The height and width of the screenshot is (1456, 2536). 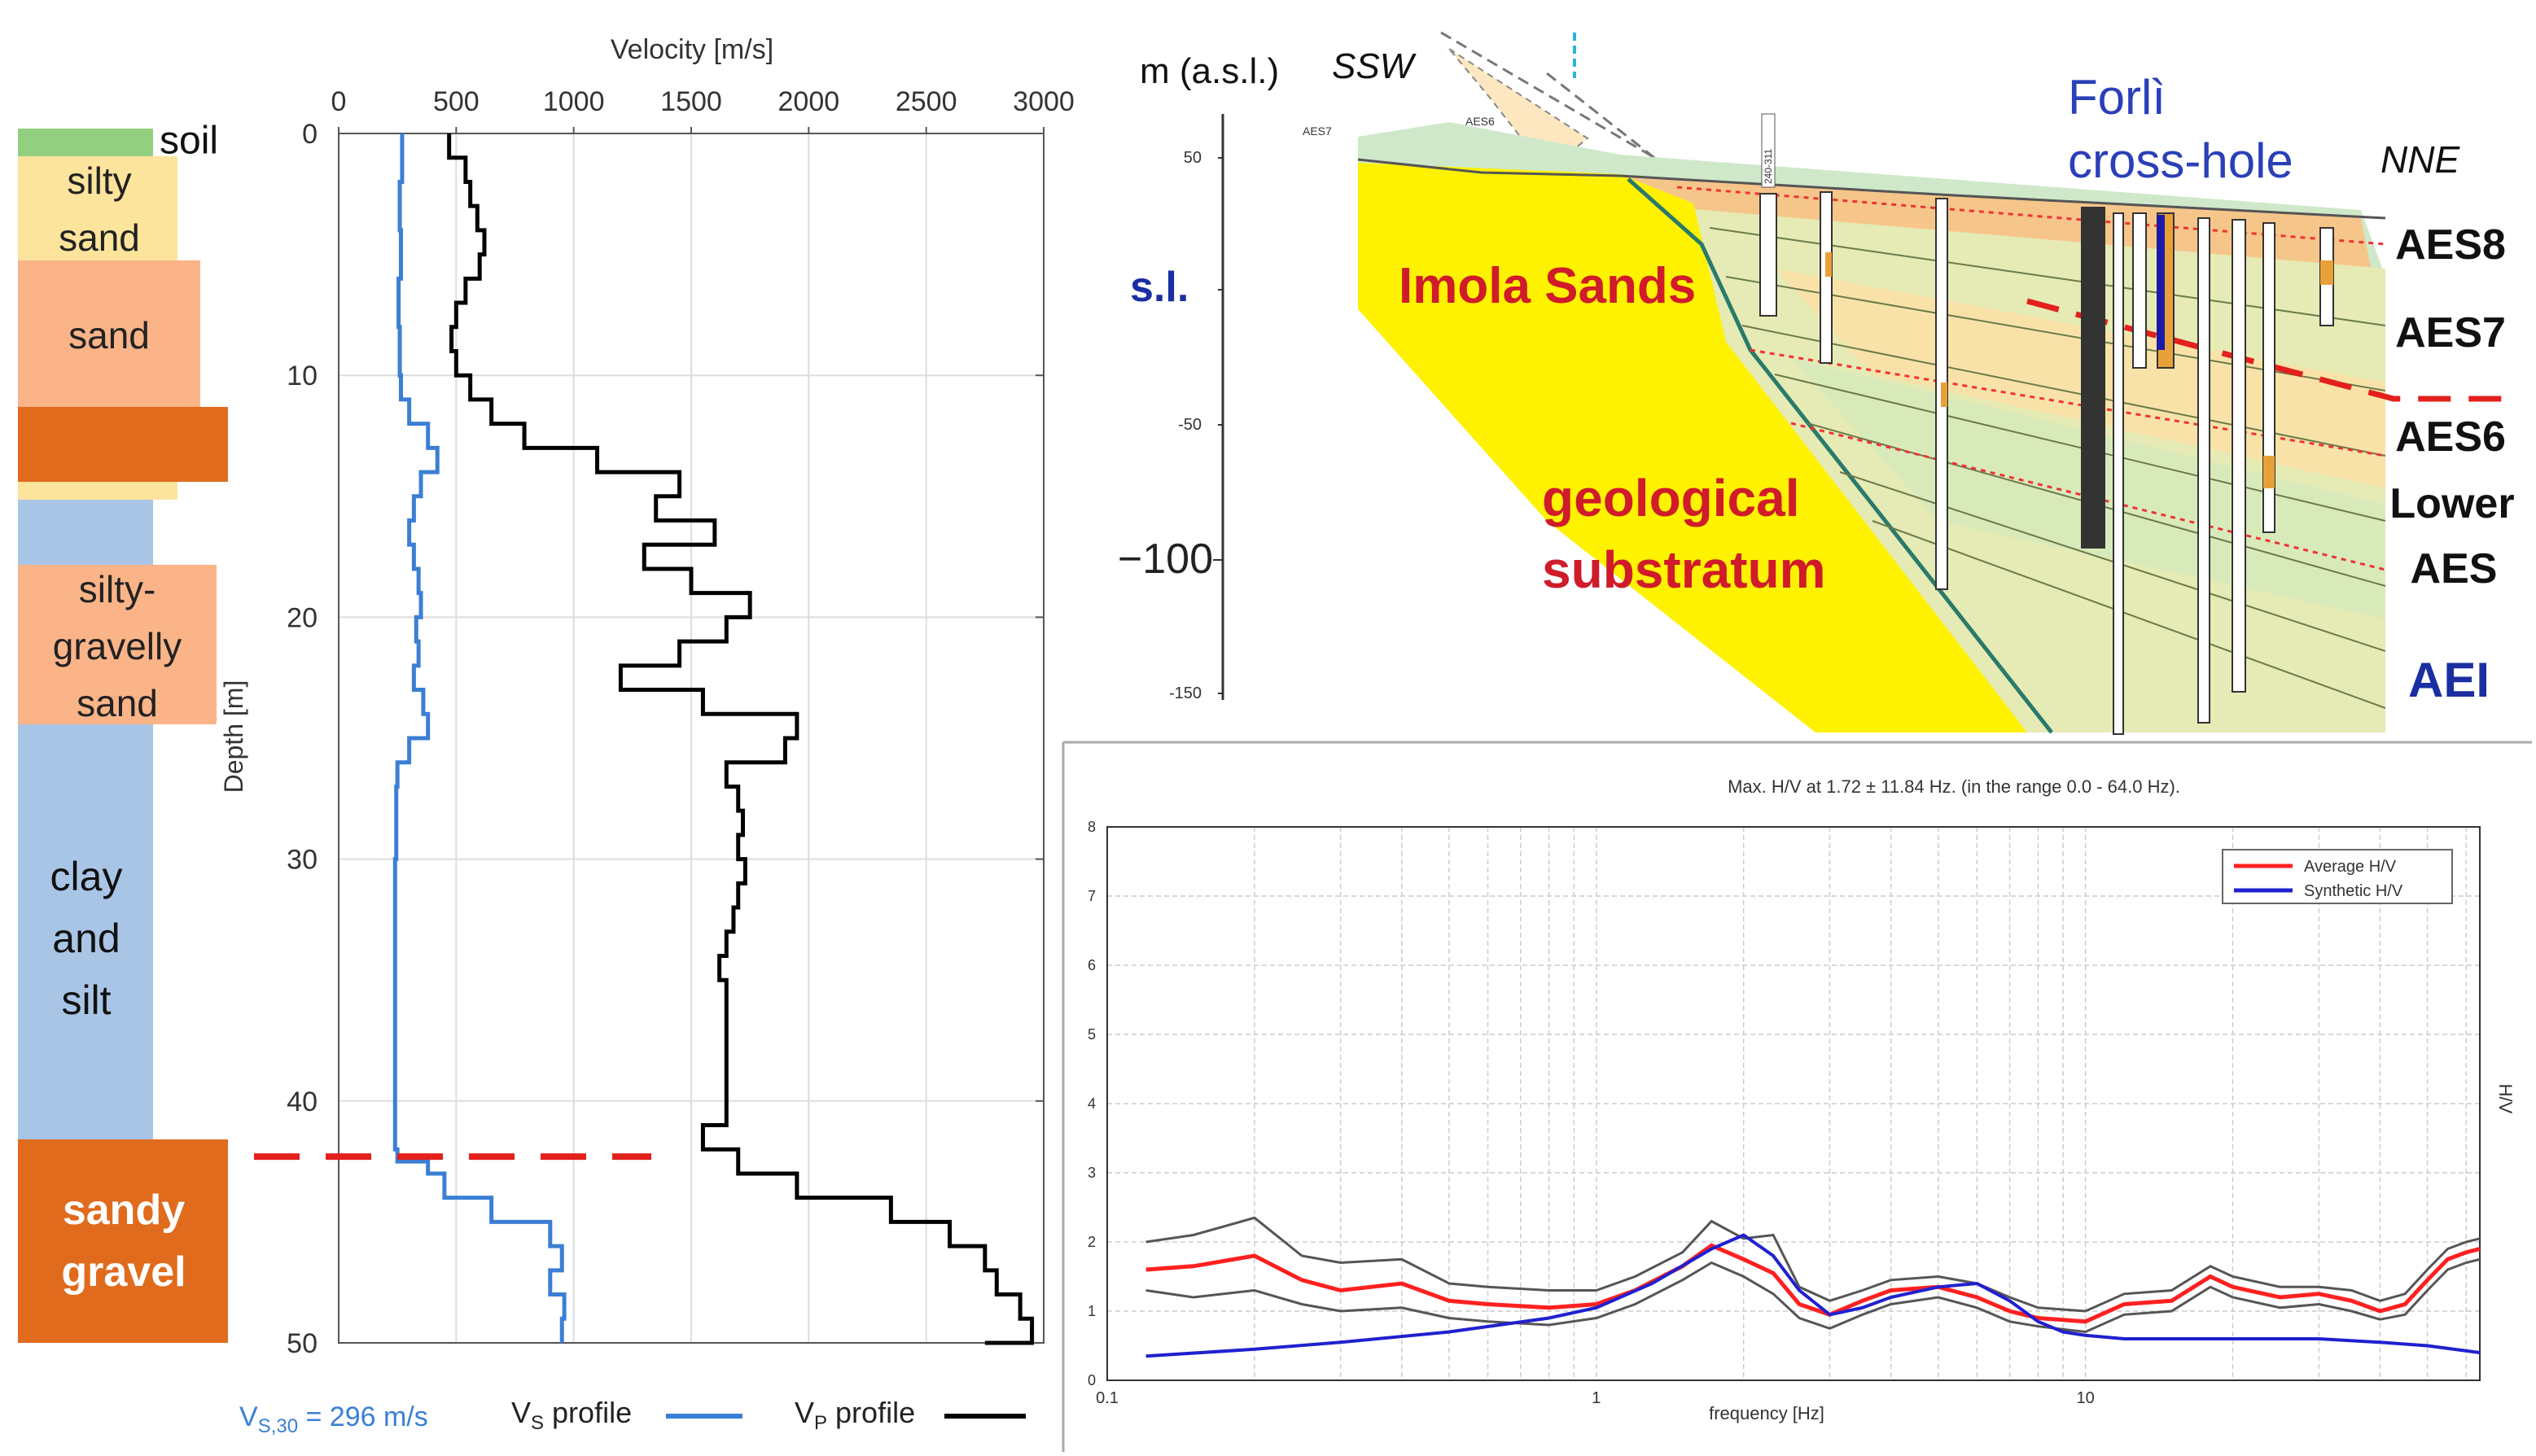 I want to click on strata-layer-blue-upper, so click(x=86, y=532).